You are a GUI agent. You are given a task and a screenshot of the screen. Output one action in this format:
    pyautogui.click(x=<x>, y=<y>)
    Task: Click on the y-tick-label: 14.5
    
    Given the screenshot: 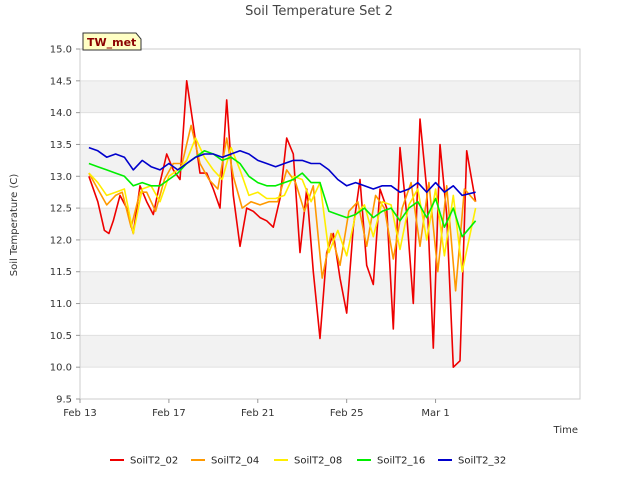 What is the action you would take?
    pyautogui.click(x=61, y=81)
    